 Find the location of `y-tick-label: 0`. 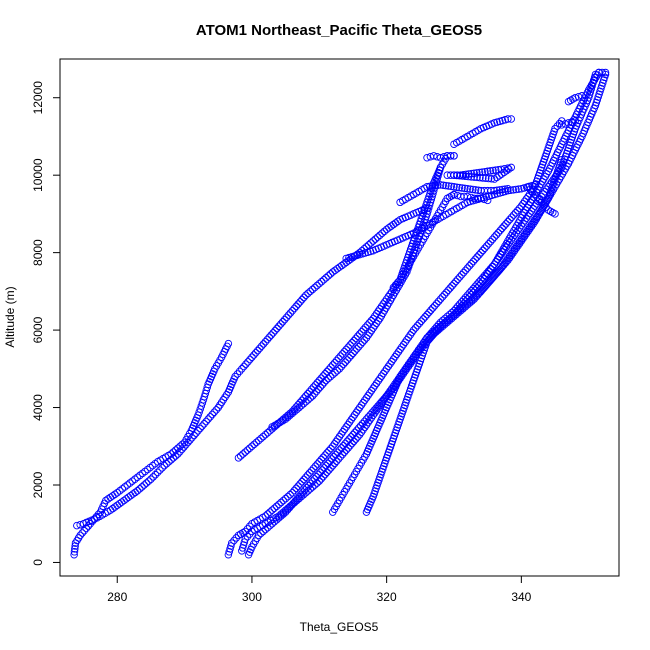

y-tick-label: 0 is located at coordinates (38, 562).